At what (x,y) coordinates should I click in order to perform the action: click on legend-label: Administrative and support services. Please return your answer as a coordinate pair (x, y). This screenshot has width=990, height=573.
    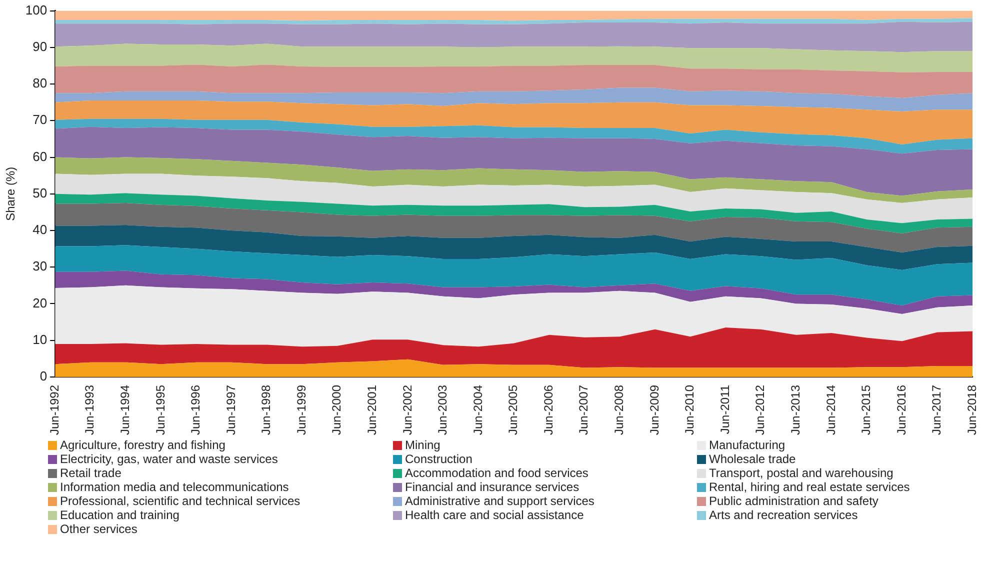
    Looking at the image, I should click on (499, 501).